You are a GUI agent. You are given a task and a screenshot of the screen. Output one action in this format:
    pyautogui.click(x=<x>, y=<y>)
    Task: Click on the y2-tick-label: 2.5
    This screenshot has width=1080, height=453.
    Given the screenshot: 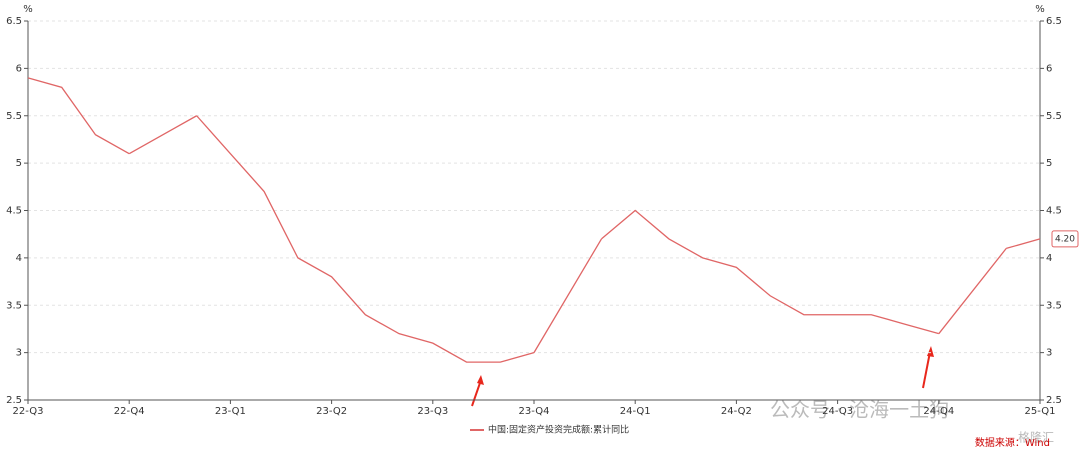 What is the action you would take?
    pyautogui.click(x=1054, y=400)
    